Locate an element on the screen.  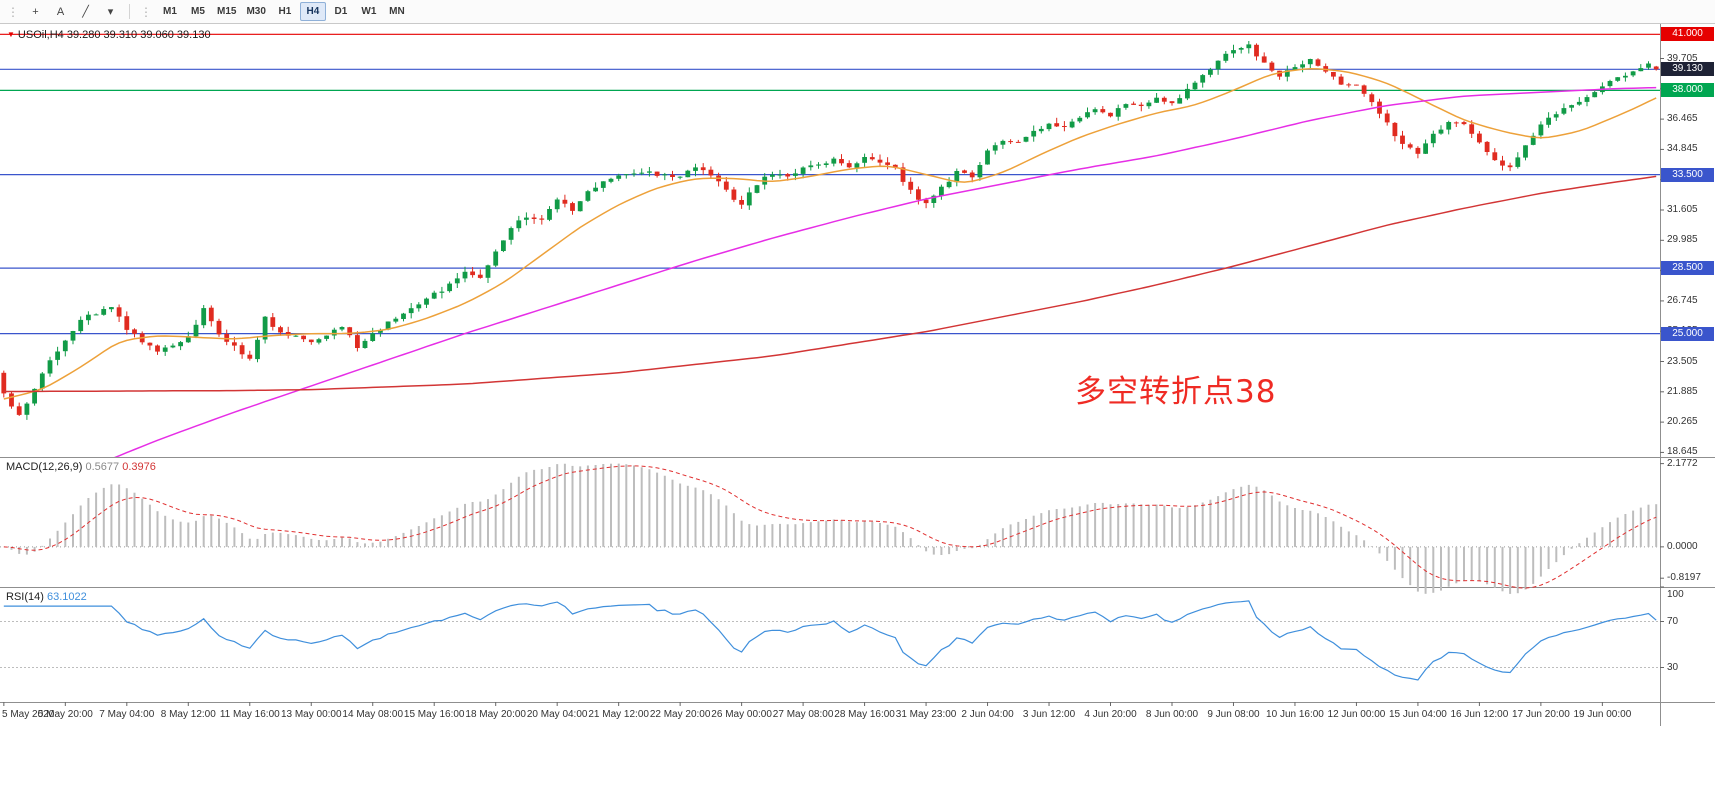
time-label: 15 May 16:00 is located at coordinates (434, 714).